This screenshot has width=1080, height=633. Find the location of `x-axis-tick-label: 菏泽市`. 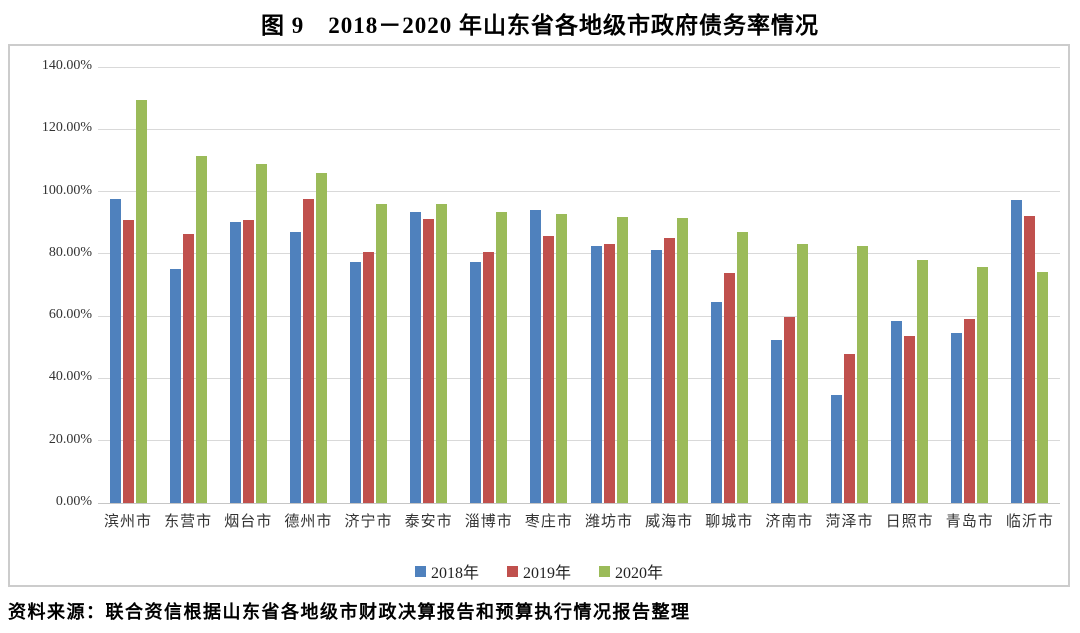

x-axis-tick-label: 菏泽市 is located at coordinates (849, 522).